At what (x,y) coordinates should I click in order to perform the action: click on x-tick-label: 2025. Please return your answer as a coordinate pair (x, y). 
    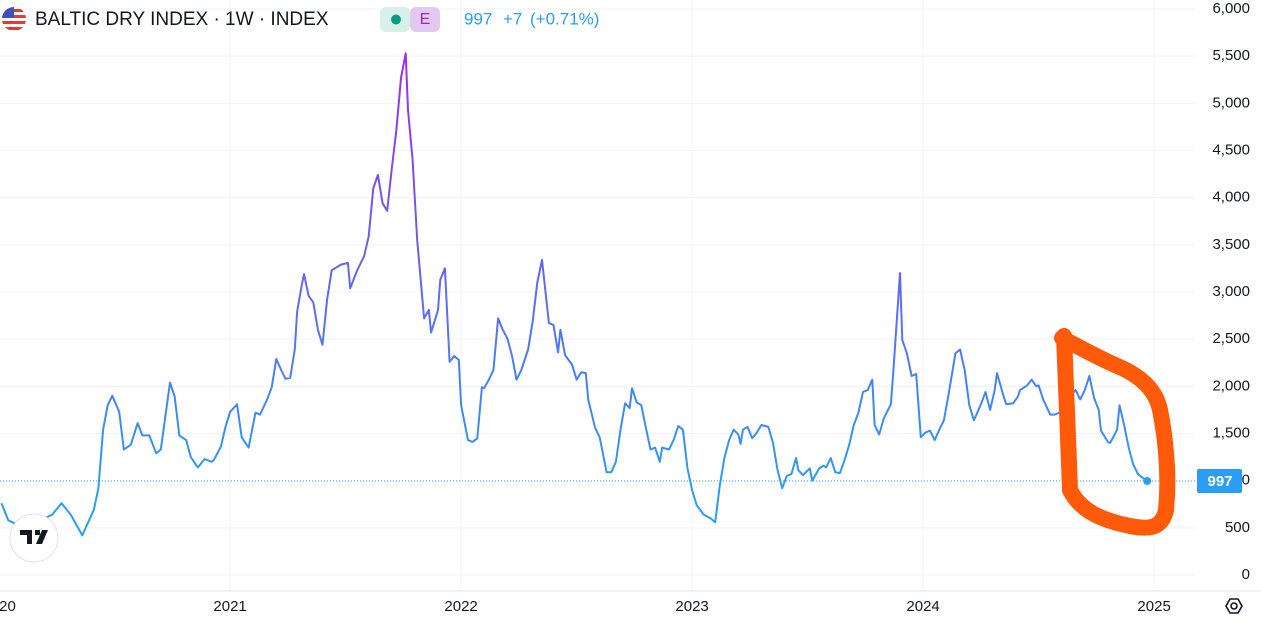
    Looking at the image, I should click on (1153, 606).